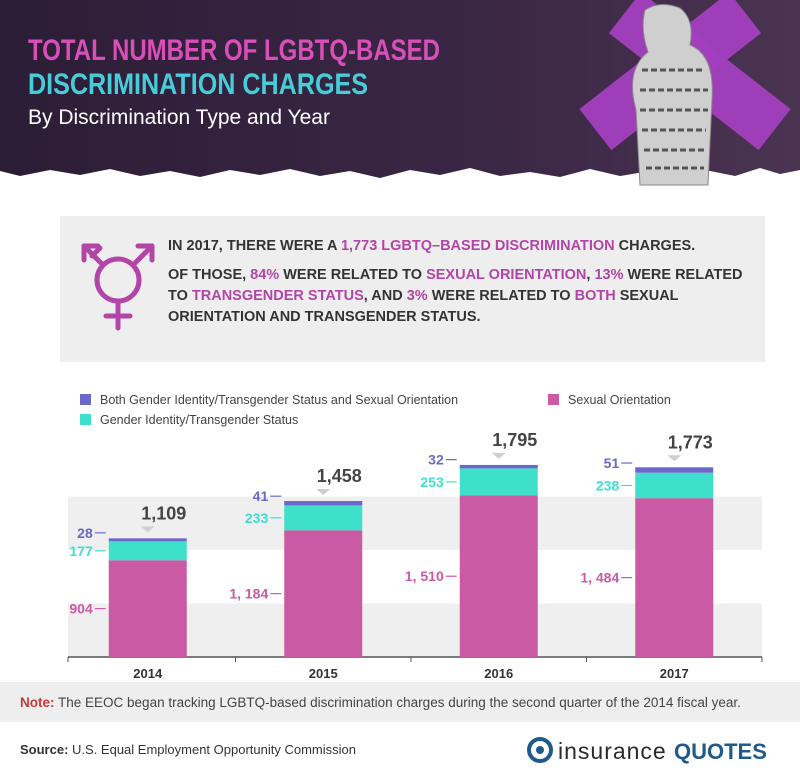  I want to click on value-label: 177, so click(81, 551).